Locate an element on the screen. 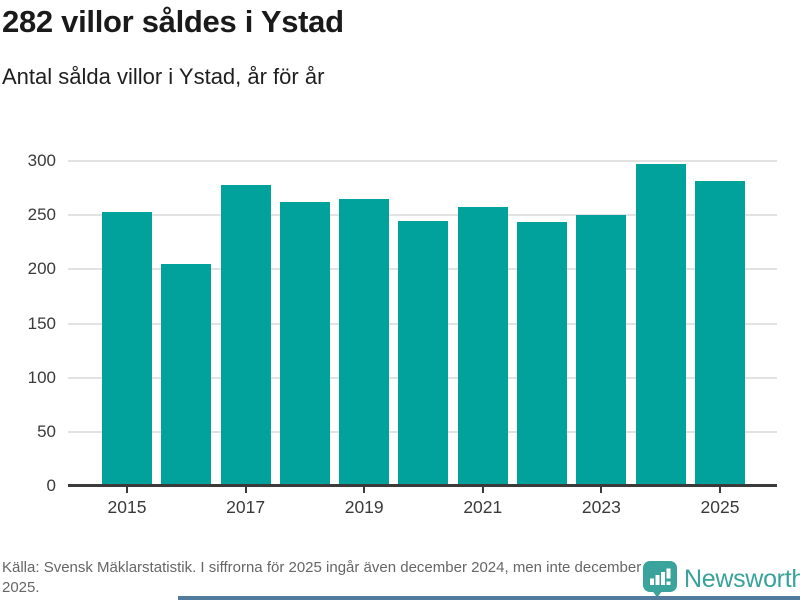 This screenshot has height=600, width=800. bar-2021 is located at coordinates (482, 346).